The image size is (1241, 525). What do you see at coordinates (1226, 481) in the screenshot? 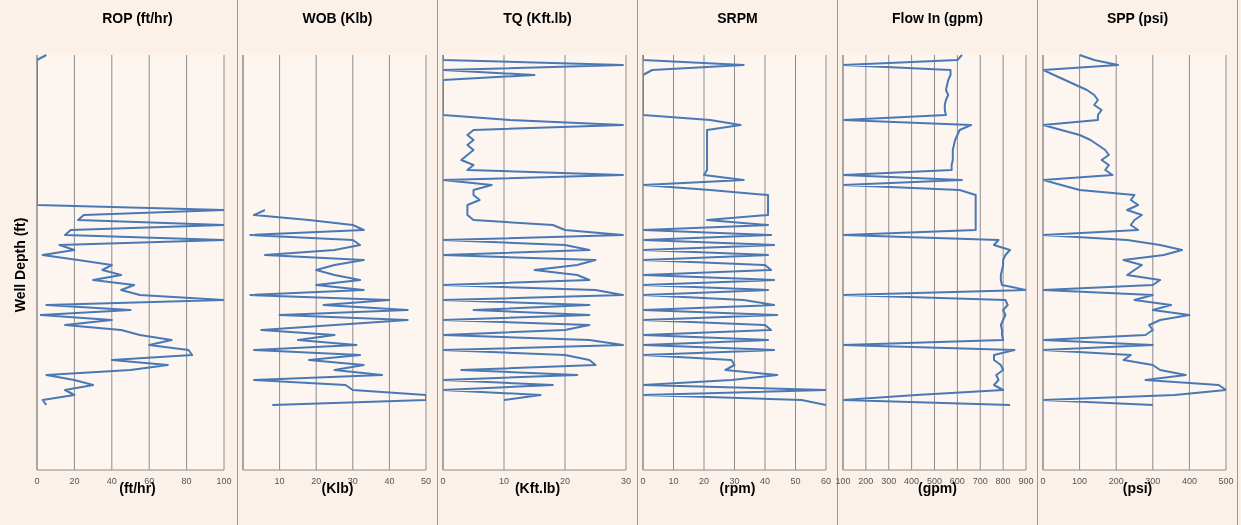
I see `x-tick-label: 500` at bounding box center [1226, 481].